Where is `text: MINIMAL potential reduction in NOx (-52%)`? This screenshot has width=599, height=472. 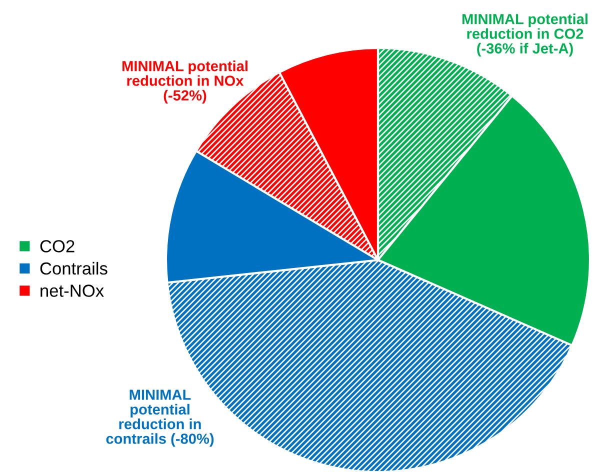
text: MINIMAL potential reduction in NOx (-52%) is located at coordinates (185, 82).